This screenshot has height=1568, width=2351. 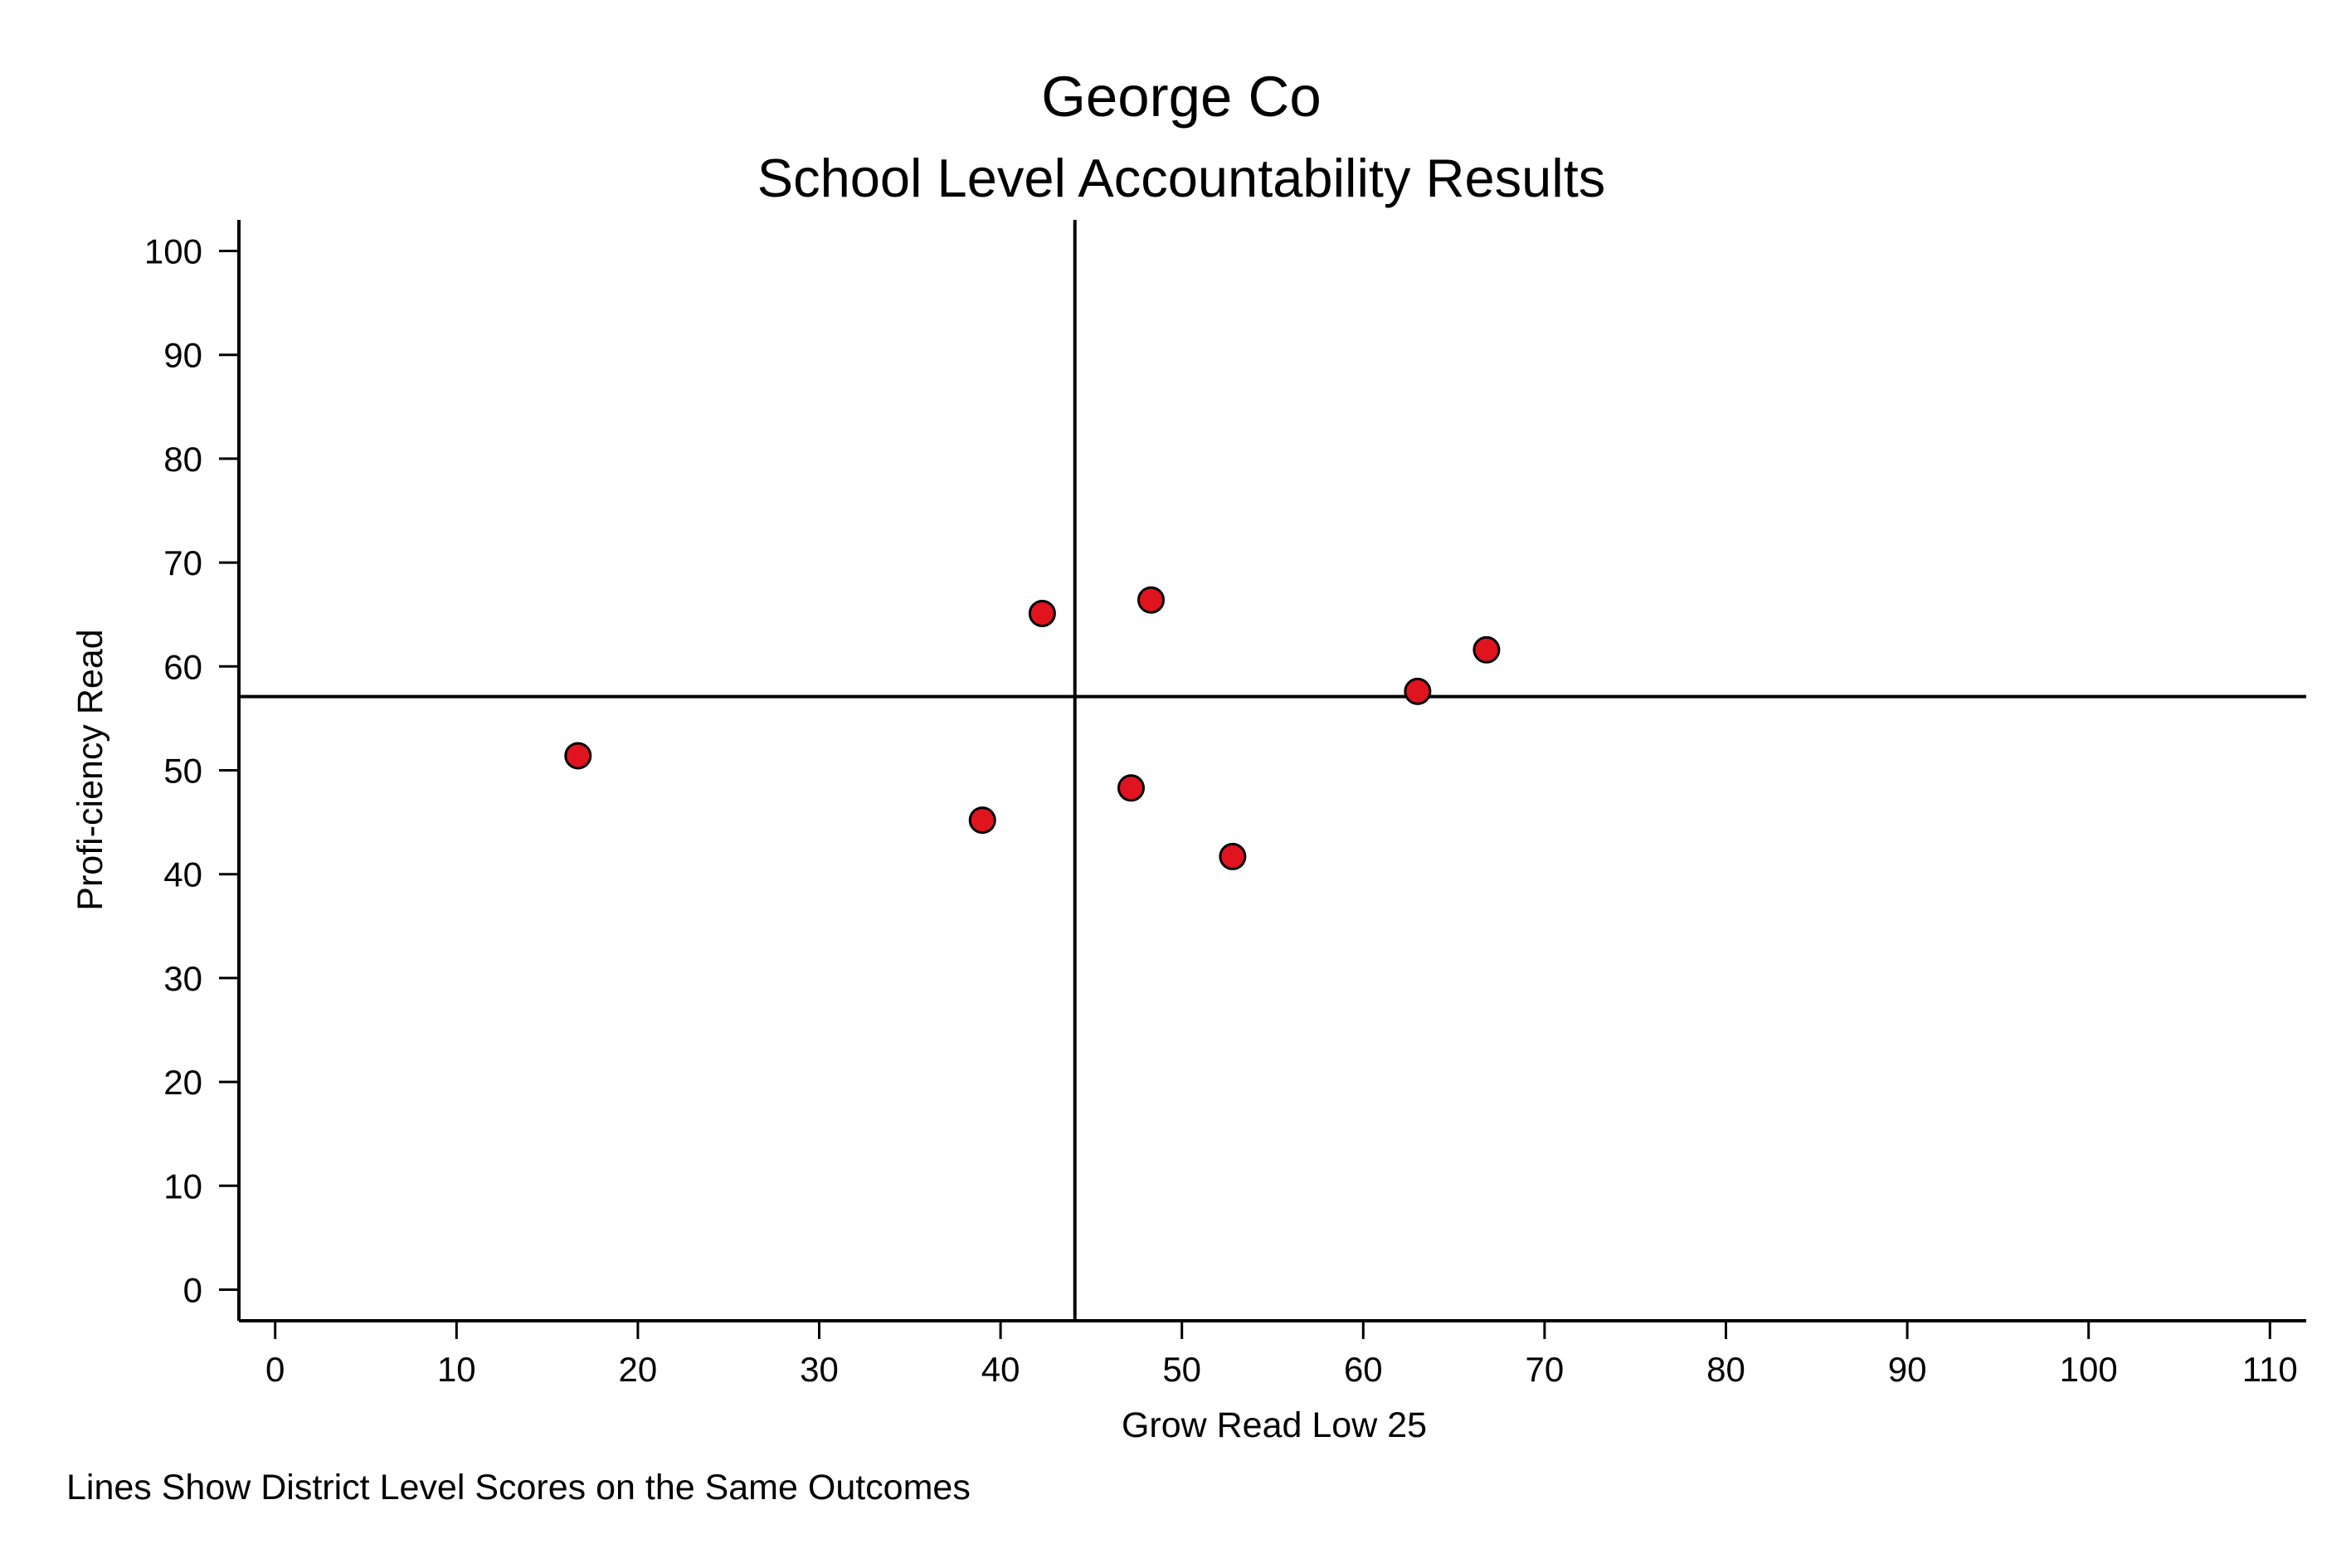 I want to click on x-tick-label: 90, so click(x=1907, y=1369).